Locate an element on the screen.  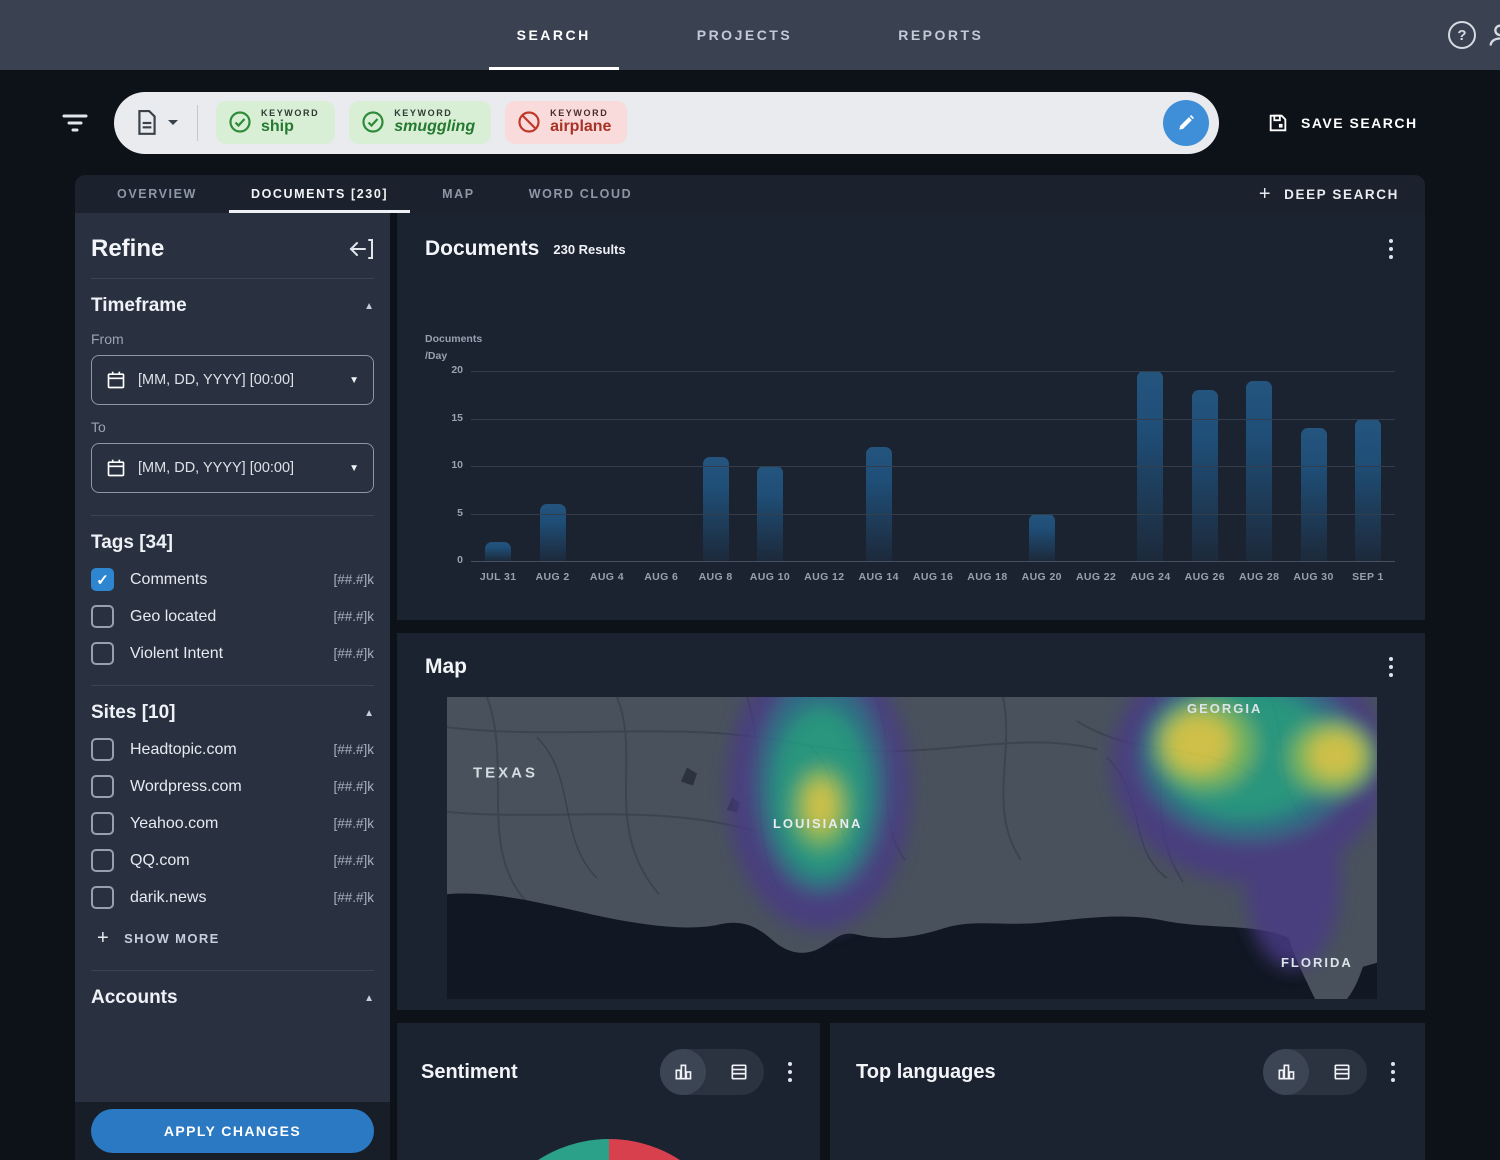
keyword-chip-airplane: KEYWORD airplane is located at coordinates (566, 122).